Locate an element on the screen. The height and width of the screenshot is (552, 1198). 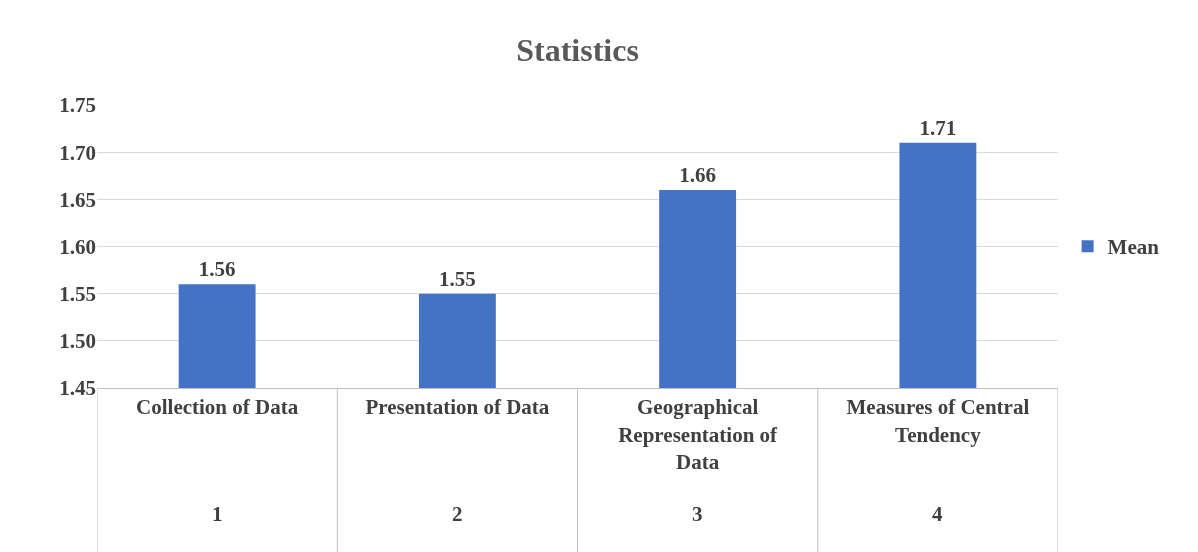
data-label: 1.66 is located at coordinates (697, 174).